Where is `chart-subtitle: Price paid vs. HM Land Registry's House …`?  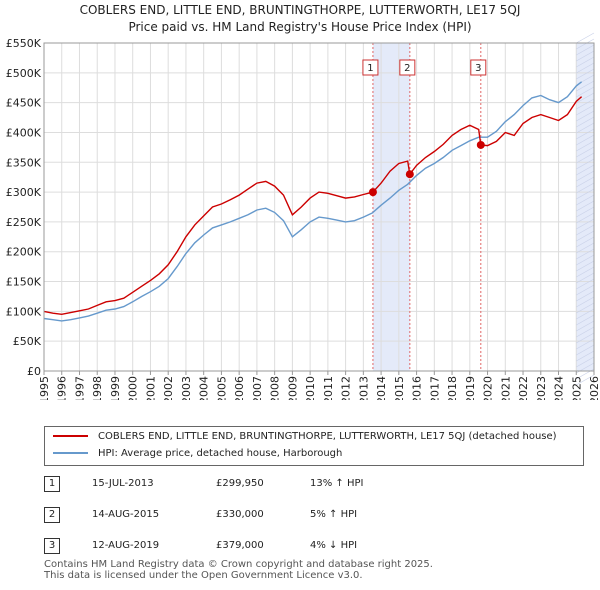 chart-subtitle: Price paid vs. HM Land Registry's House … is located at coordinates (300, 27).